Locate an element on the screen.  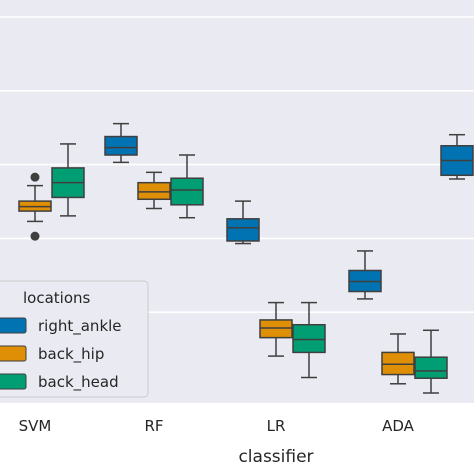
legend-title: locations is located at coordinates (57, 298).